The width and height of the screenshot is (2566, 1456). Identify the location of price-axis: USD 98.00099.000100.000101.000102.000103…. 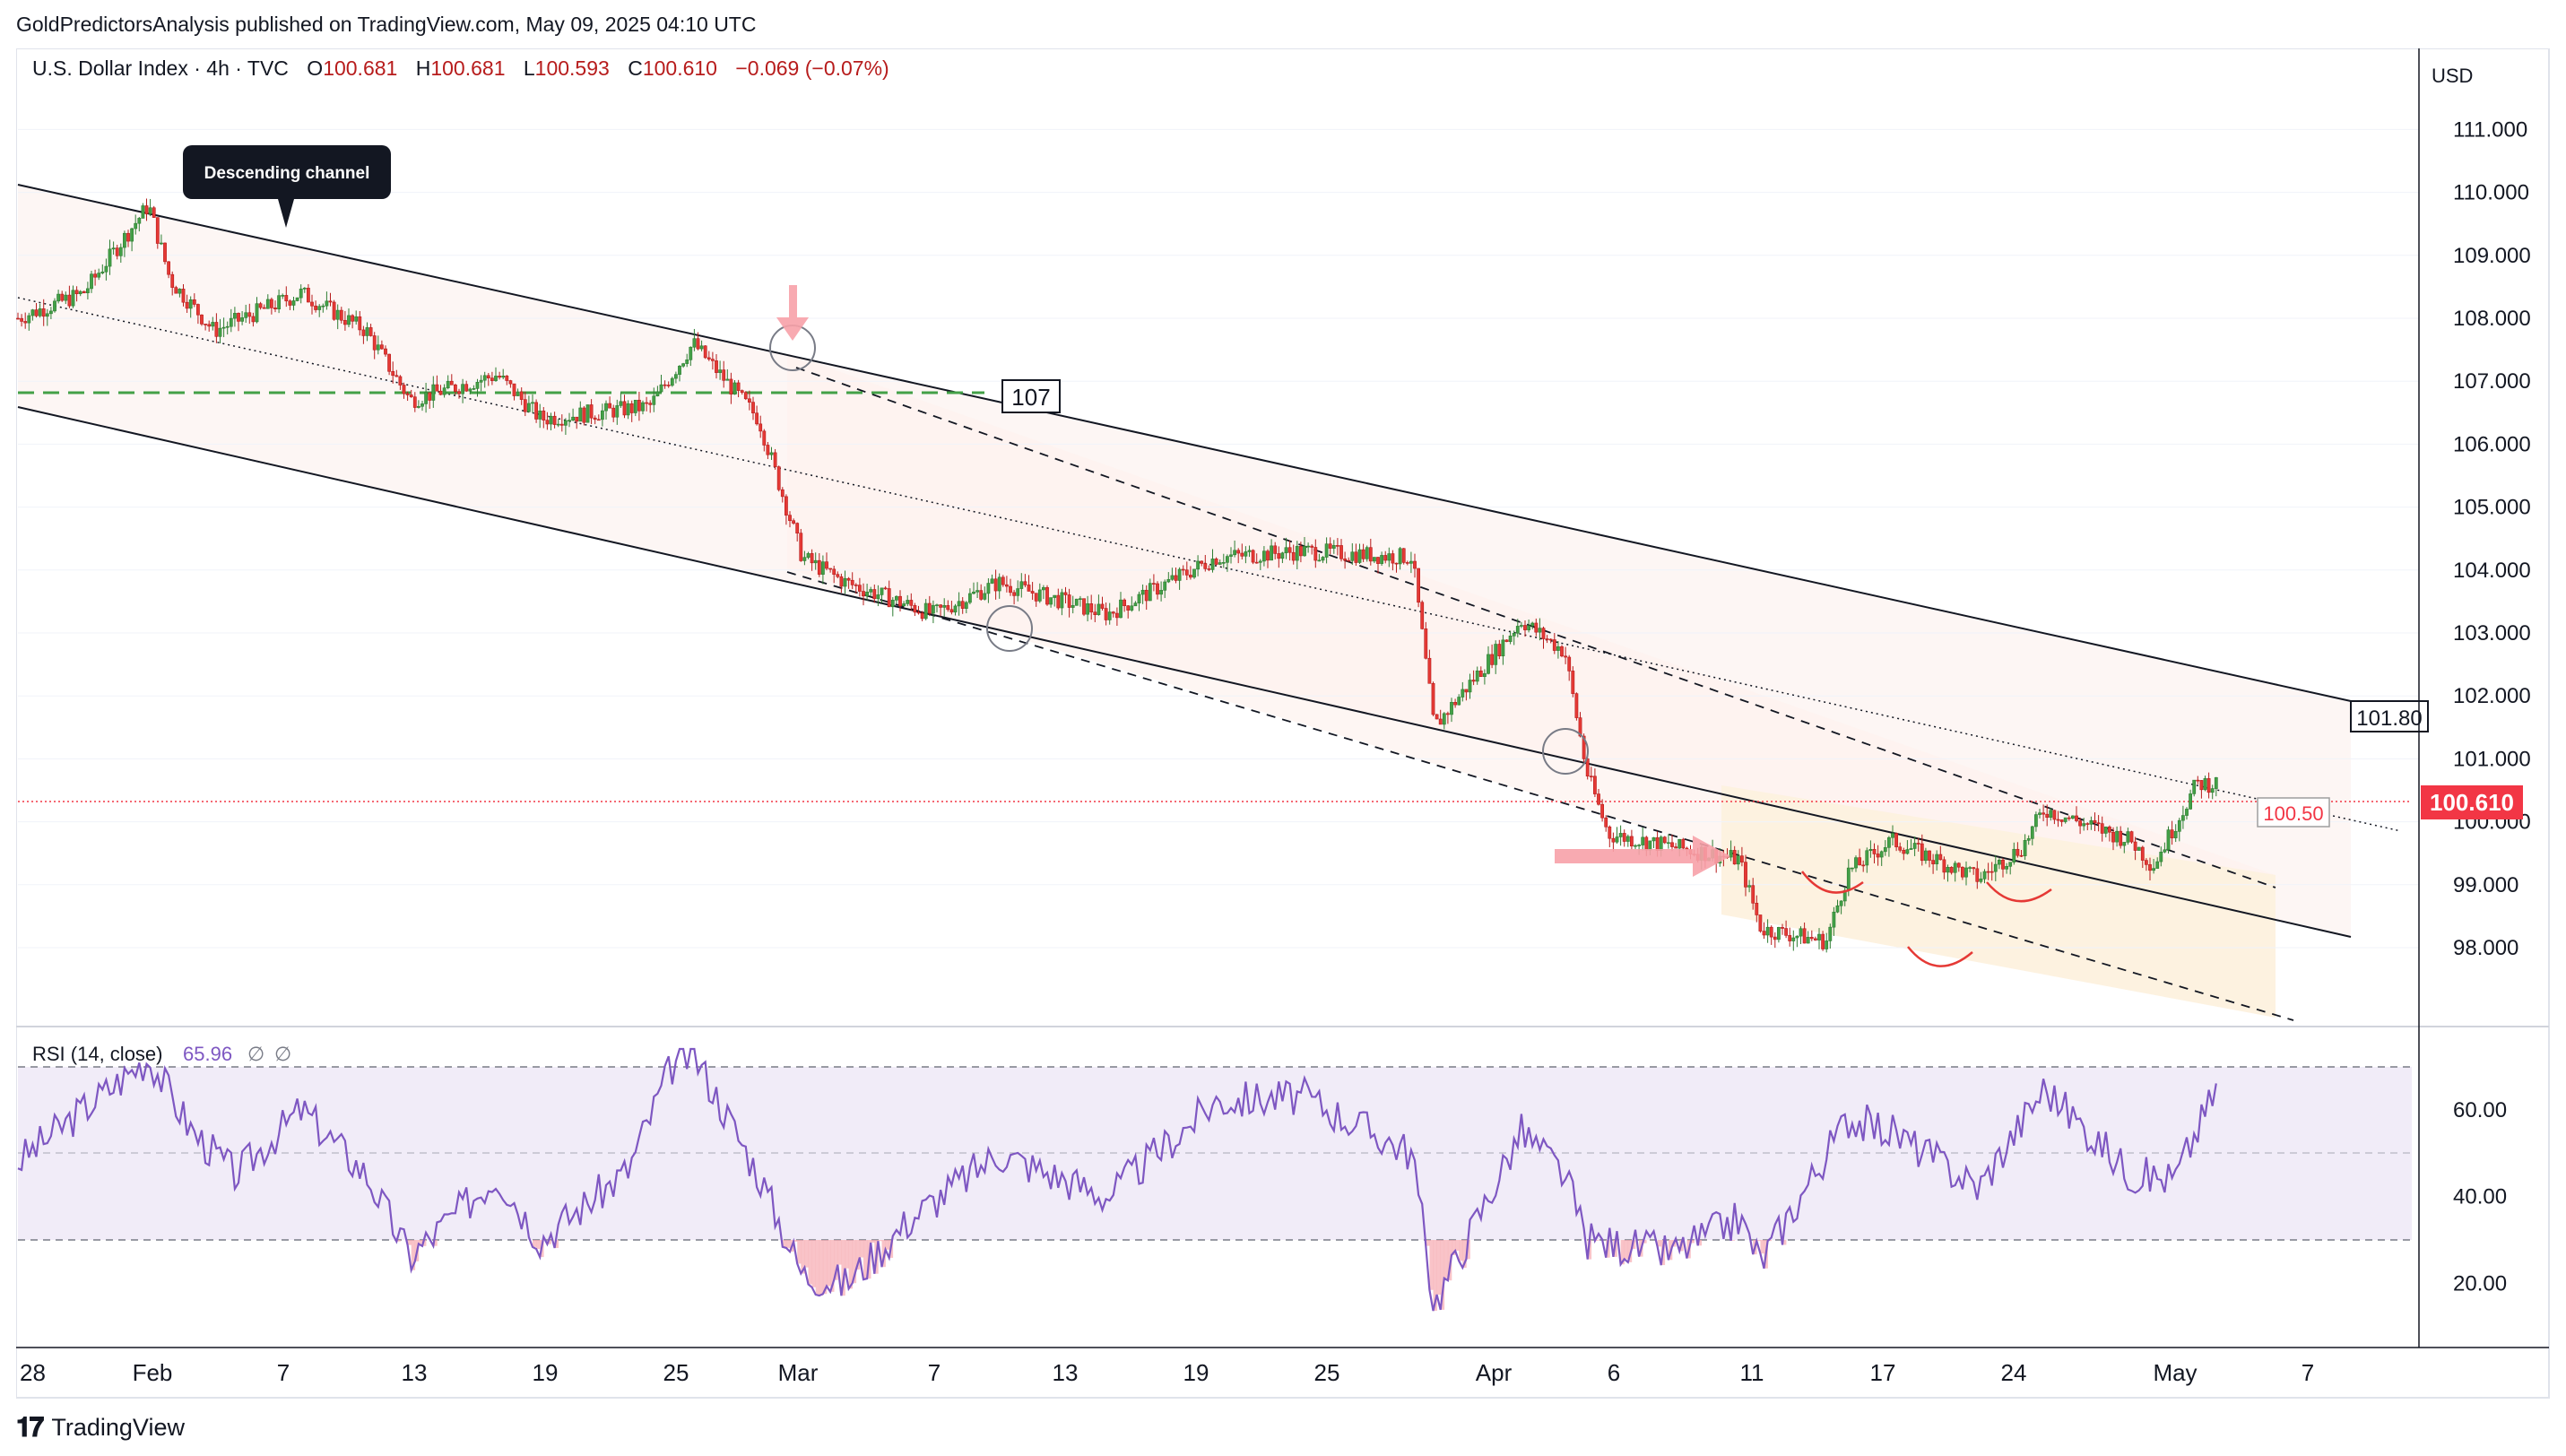
(2475, 698).